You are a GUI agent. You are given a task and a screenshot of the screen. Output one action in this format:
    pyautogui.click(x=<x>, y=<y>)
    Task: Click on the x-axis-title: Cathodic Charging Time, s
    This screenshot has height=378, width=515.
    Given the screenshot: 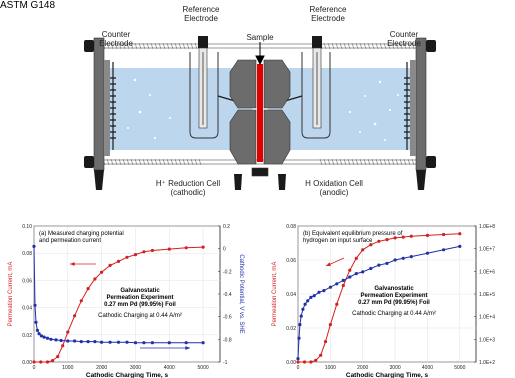 What is the action you would take?
    pyautogui.click(x=387, y=375)
    